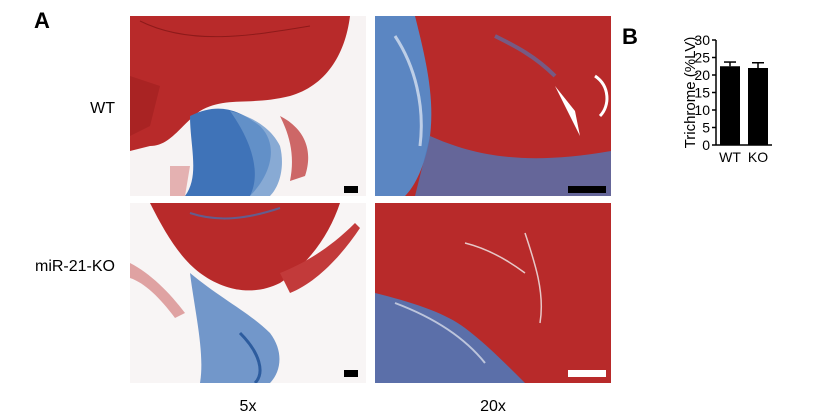  Describe the element at coordinates (702, 93) in the screenshot. I see `y-tick-label: 15` at that location.